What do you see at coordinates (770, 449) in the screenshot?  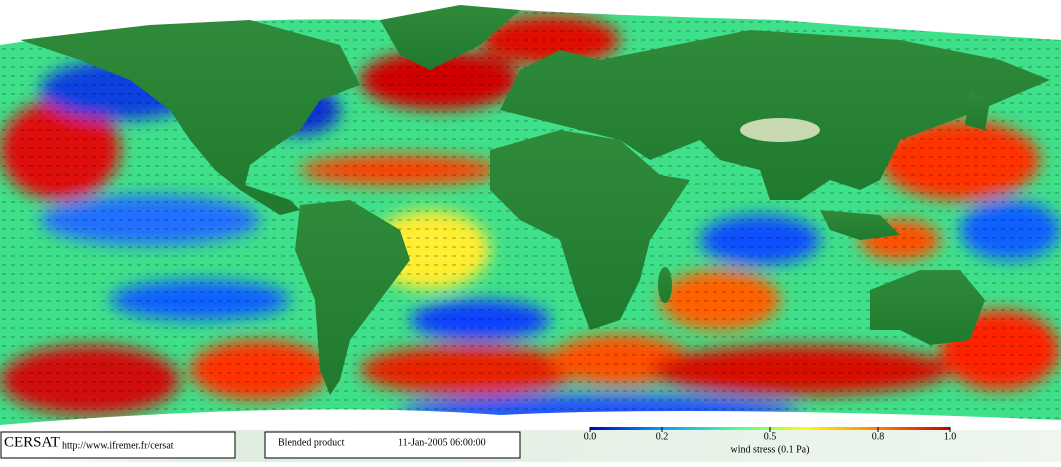 I see `colorbar-label: wind stress (0.1 Pa)` at bounding box center [770, 449].